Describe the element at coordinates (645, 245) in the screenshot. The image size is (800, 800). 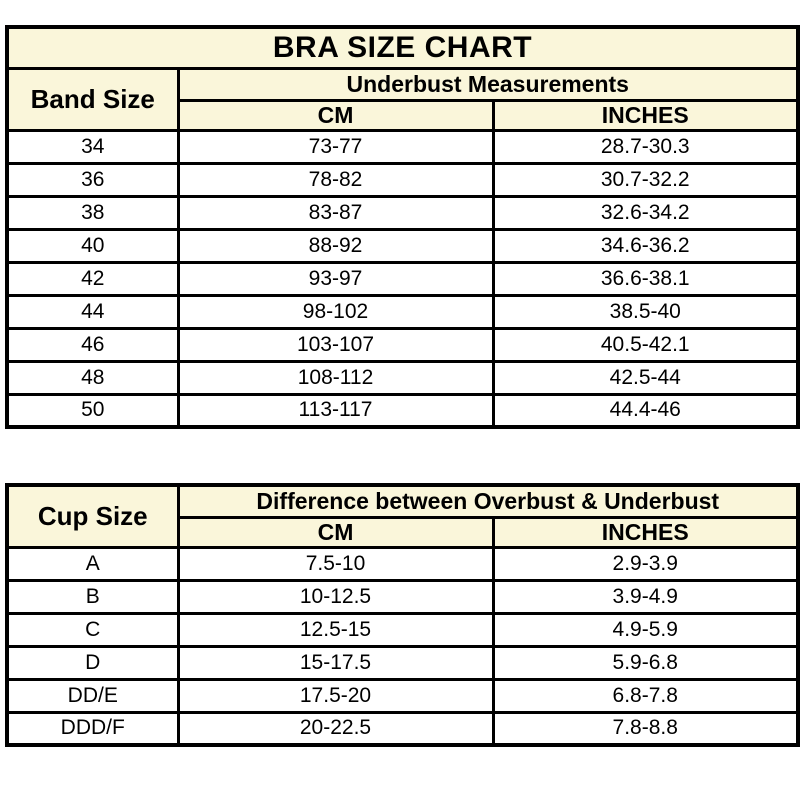
I see `inches-range-cell: 34.6-36.2` at that location.